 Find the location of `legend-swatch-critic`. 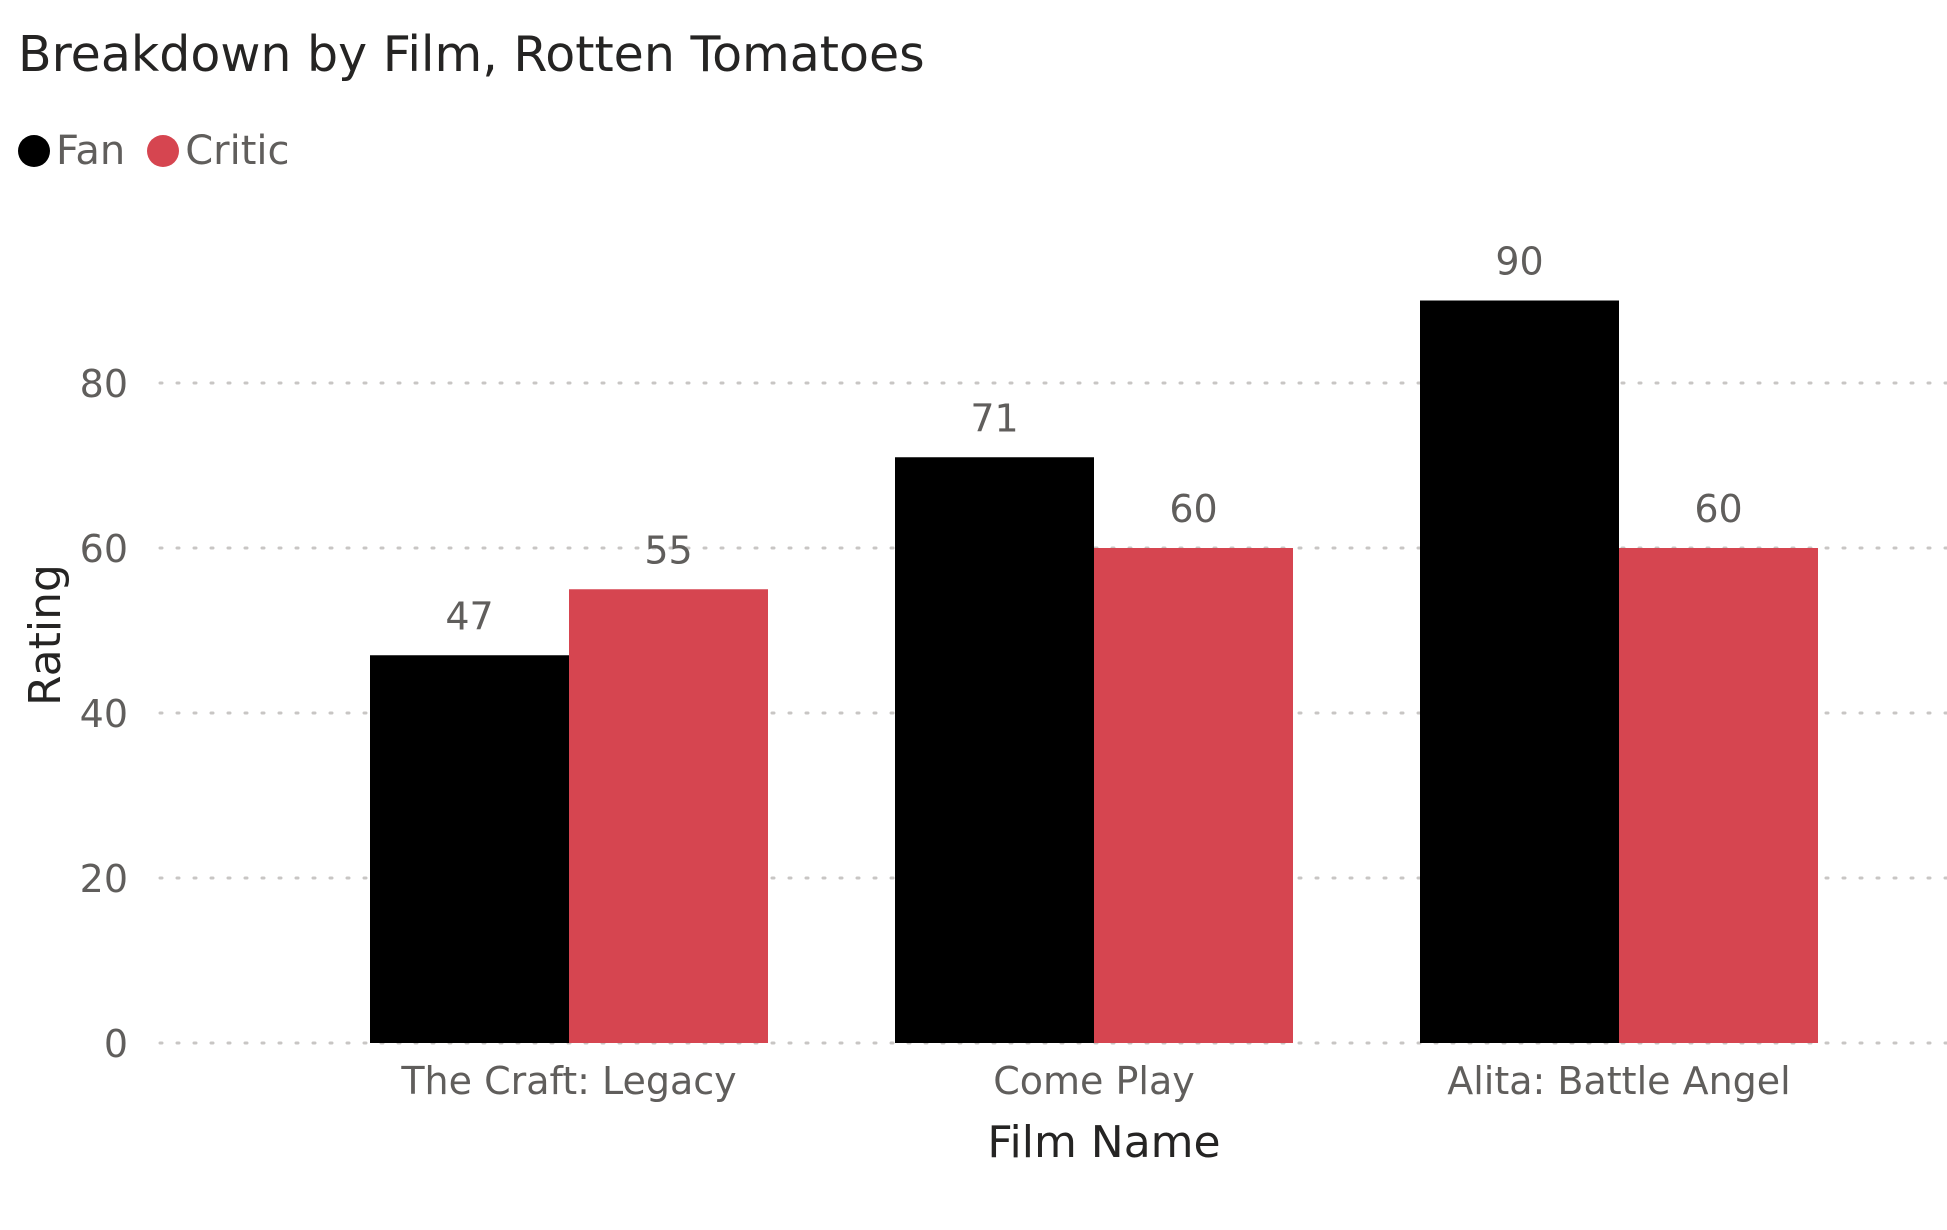

legend-swatch-critic is located at coordinates (163, 151).